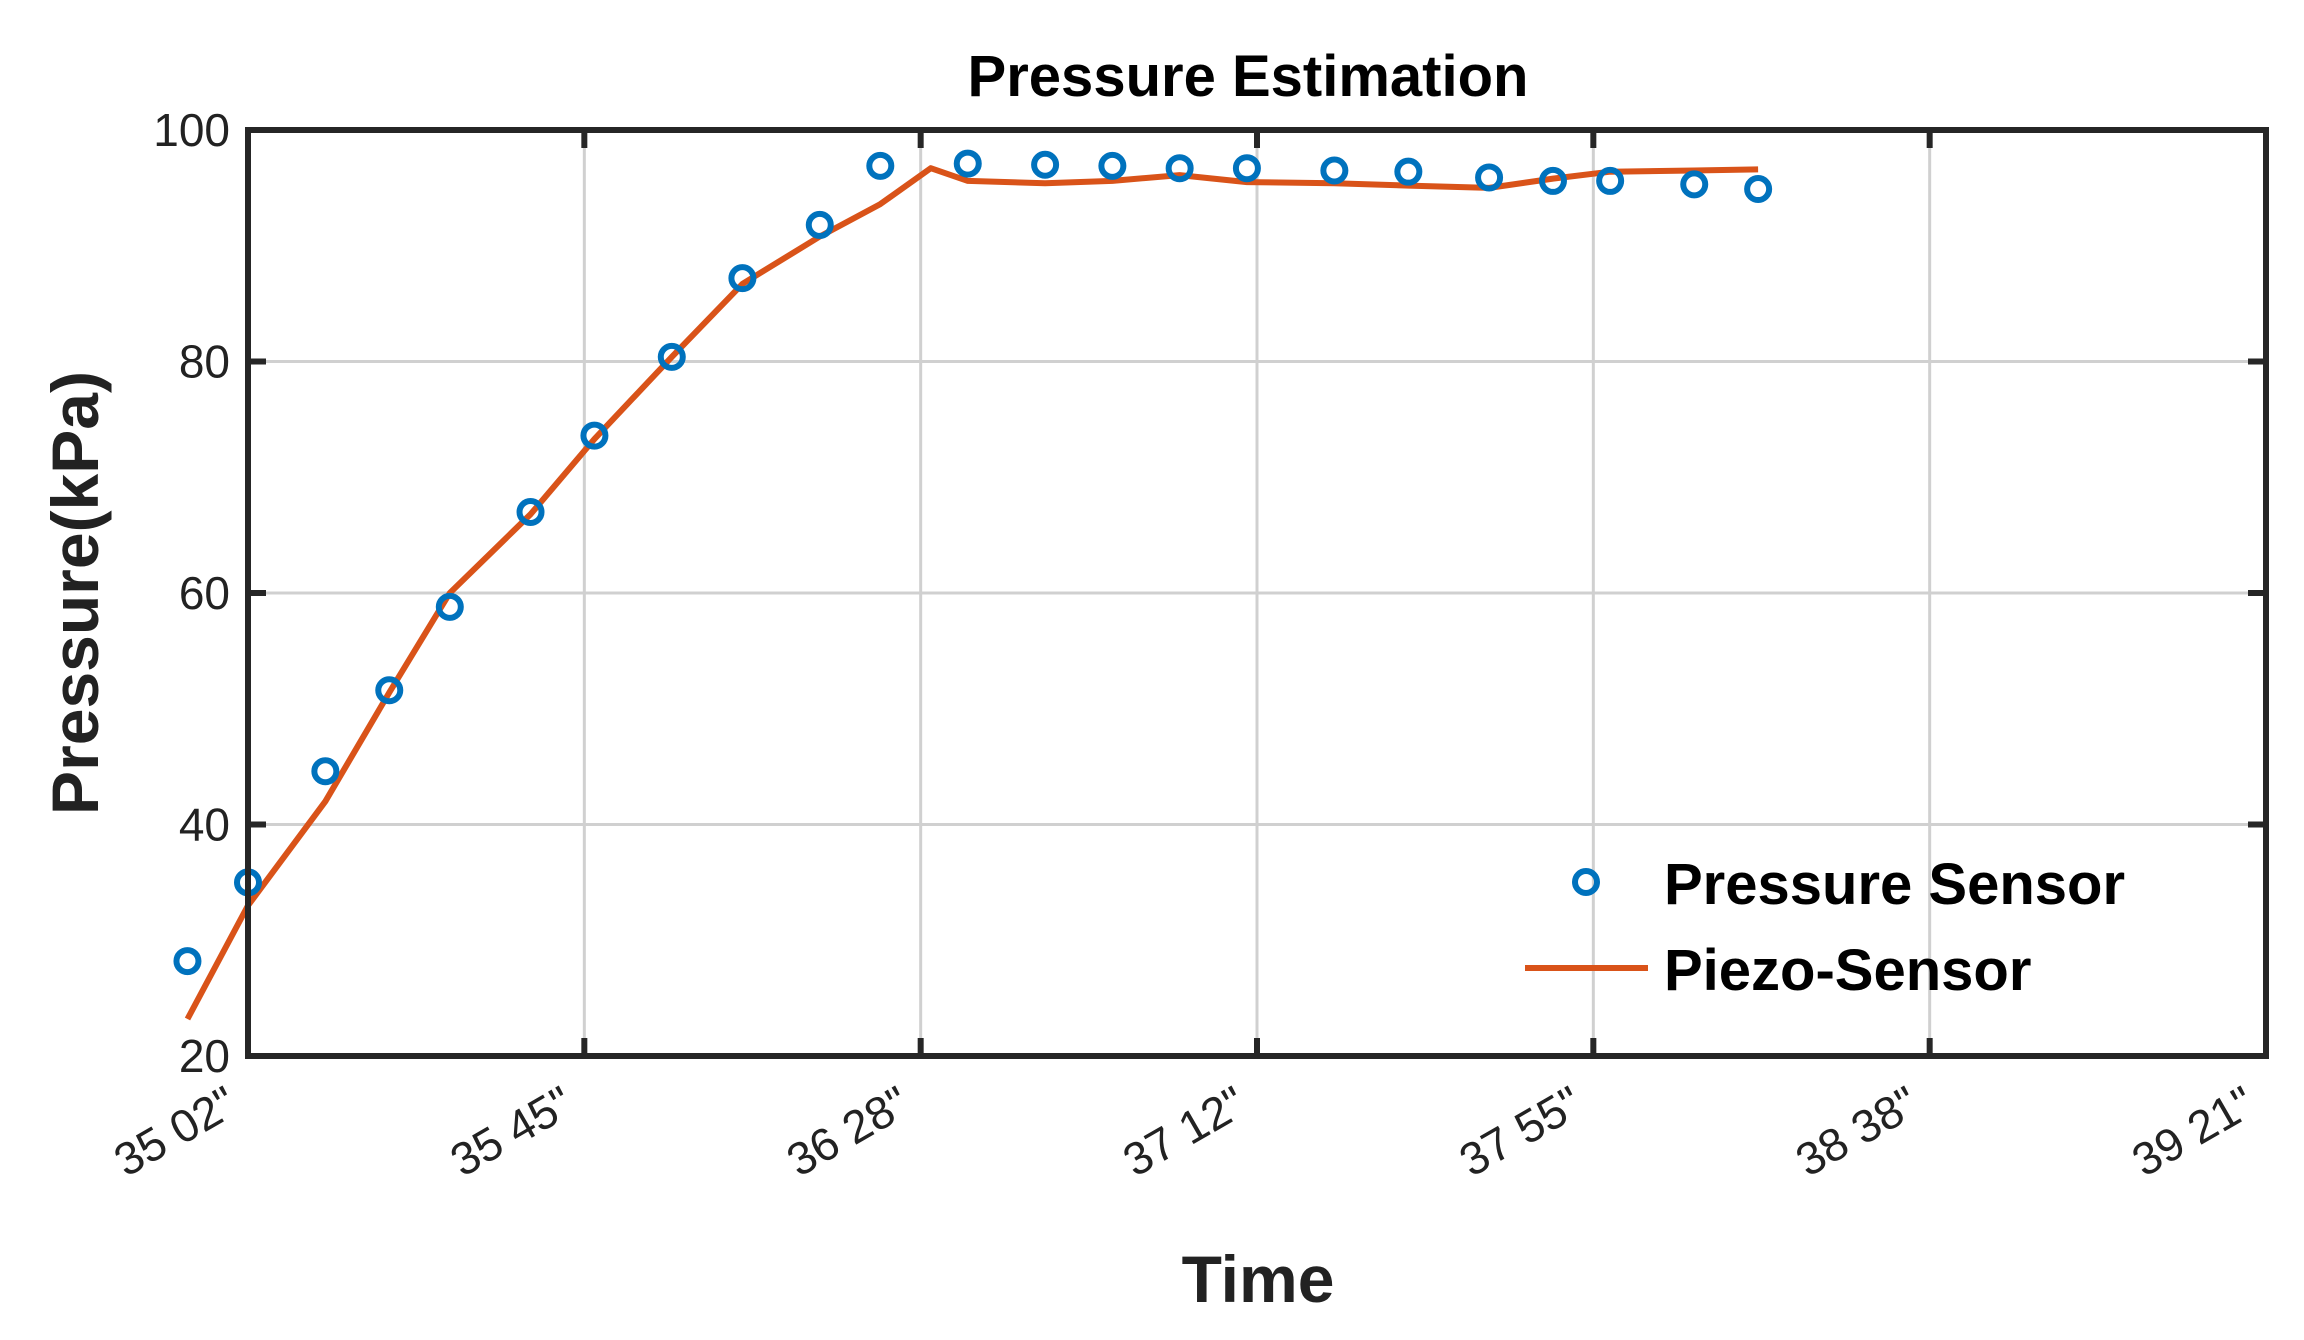  I want to click on legend-label-piezo-sensor: Piezo-Sensor, so click(1847, 970).